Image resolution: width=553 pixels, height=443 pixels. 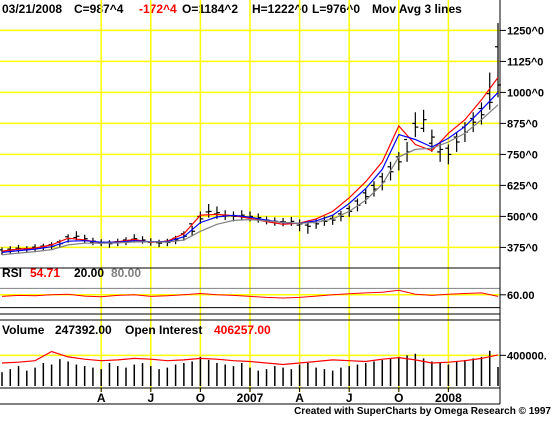 I want to click on header-low: L=976^0, so click(x=336, y=9).